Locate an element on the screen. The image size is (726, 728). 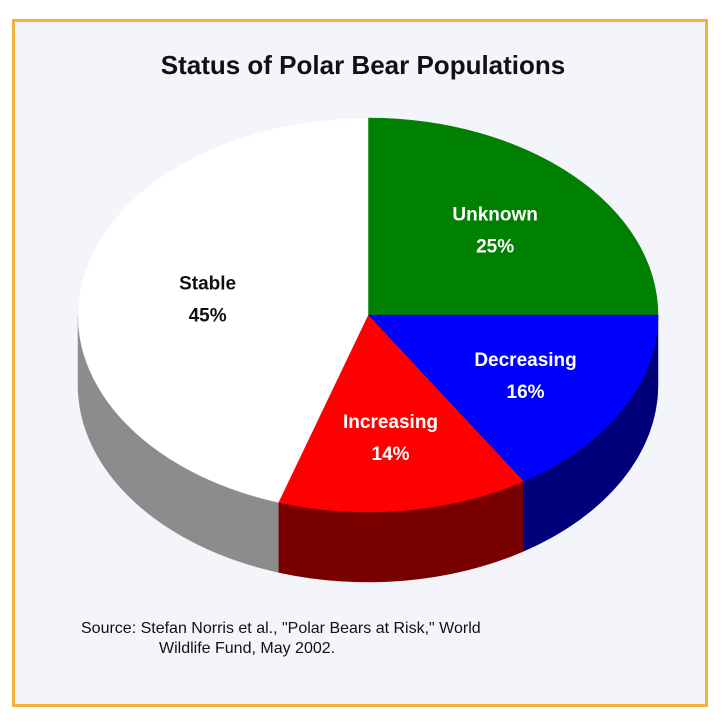
pie-slice-unknown is located at coordinates (513, 216).